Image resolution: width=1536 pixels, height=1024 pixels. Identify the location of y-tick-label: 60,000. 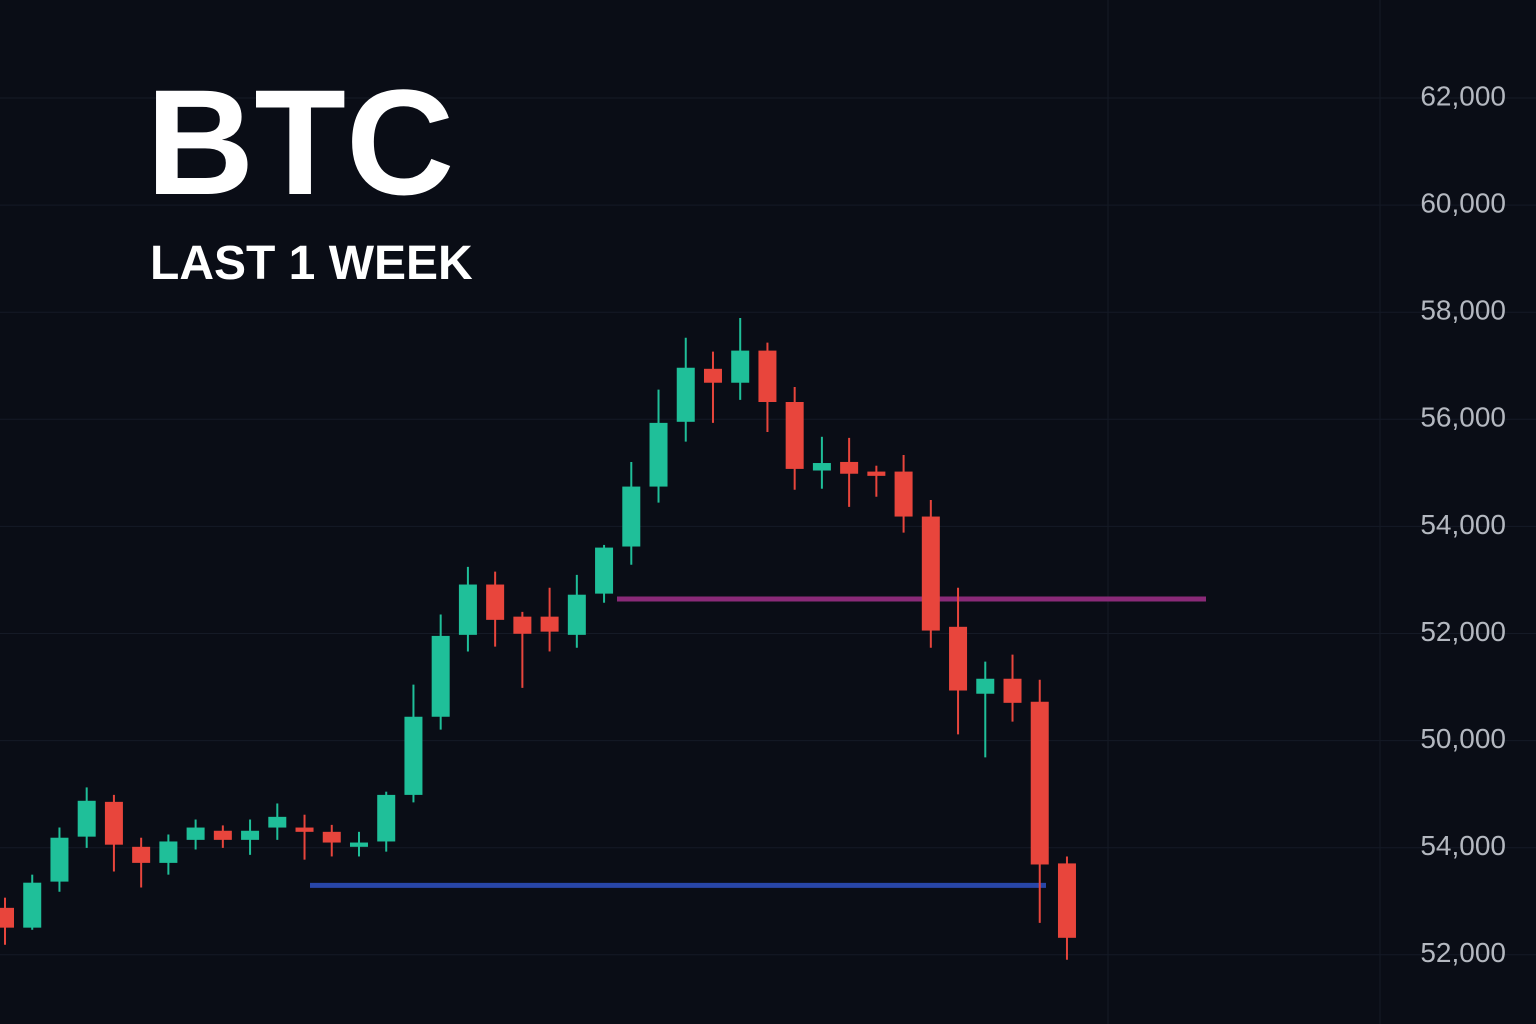
(1463, 202).